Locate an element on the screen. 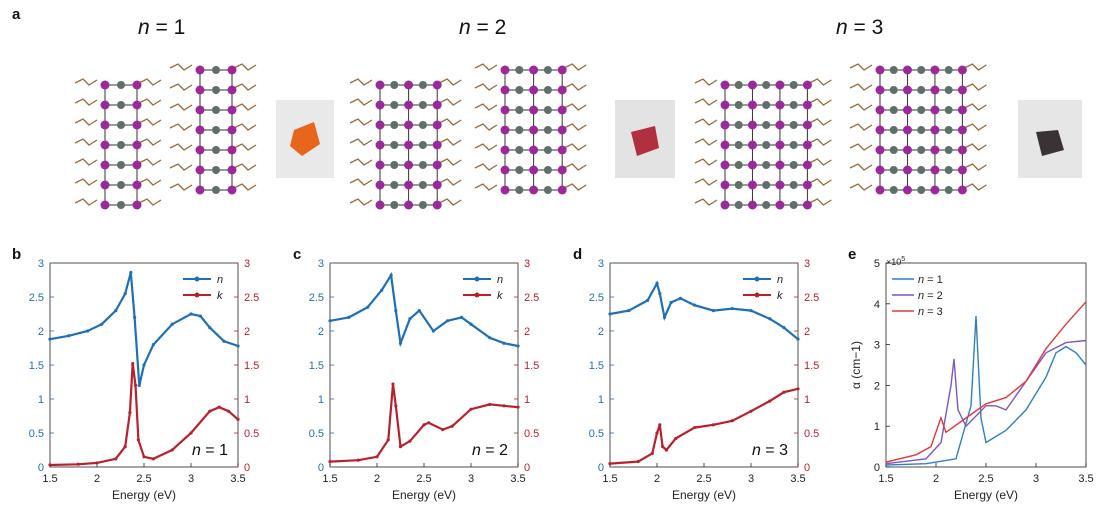 The image size is (1102, 512). y-right-tick-label: 0.5 is located at coordinates (531, 434).